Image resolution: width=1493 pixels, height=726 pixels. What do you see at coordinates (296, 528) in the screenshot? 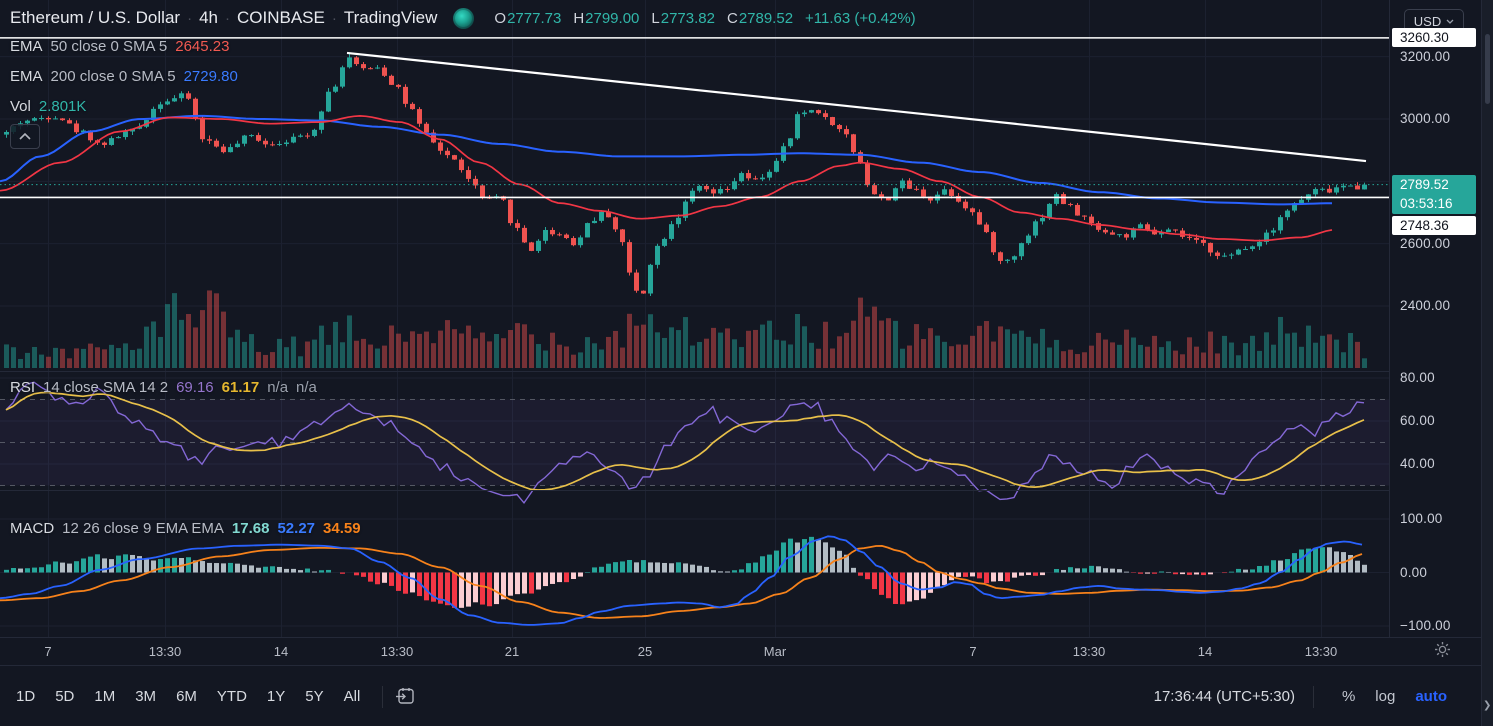
I see `macd-line-value: 52.27` at bounding box center [296, 528].